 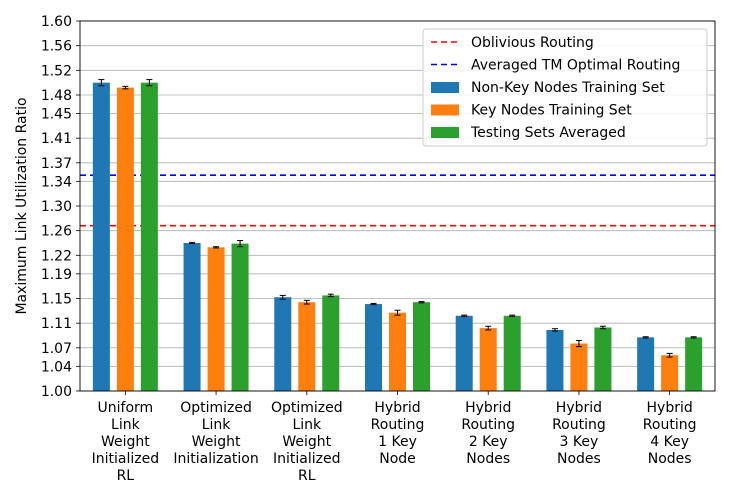 What do you see at coordinates (568, 88) in the screenshot?
I see `legend-label: Non-Key Nodes Training Set` at bounding box center [568, 88].